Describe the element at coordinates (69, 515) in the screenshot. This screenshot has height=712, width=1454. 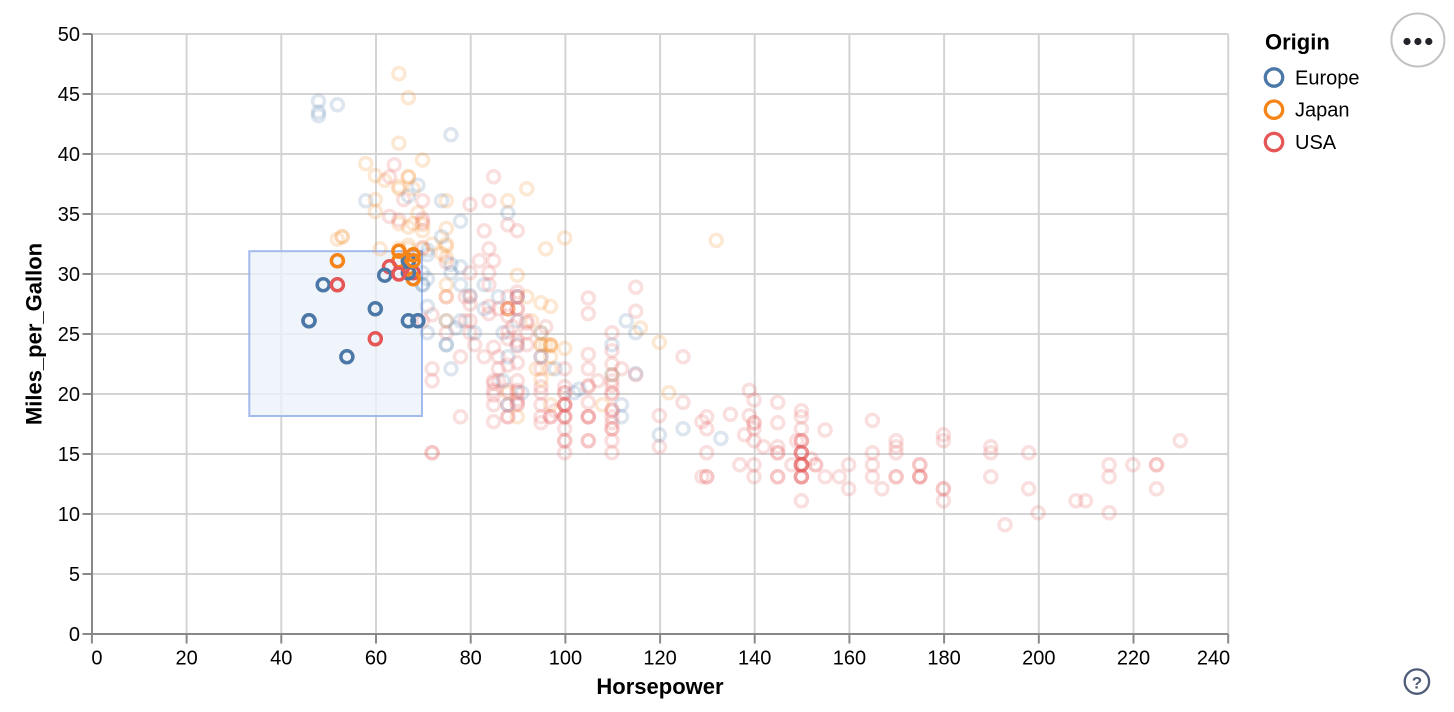
I see `svg-text: 10` at that location.